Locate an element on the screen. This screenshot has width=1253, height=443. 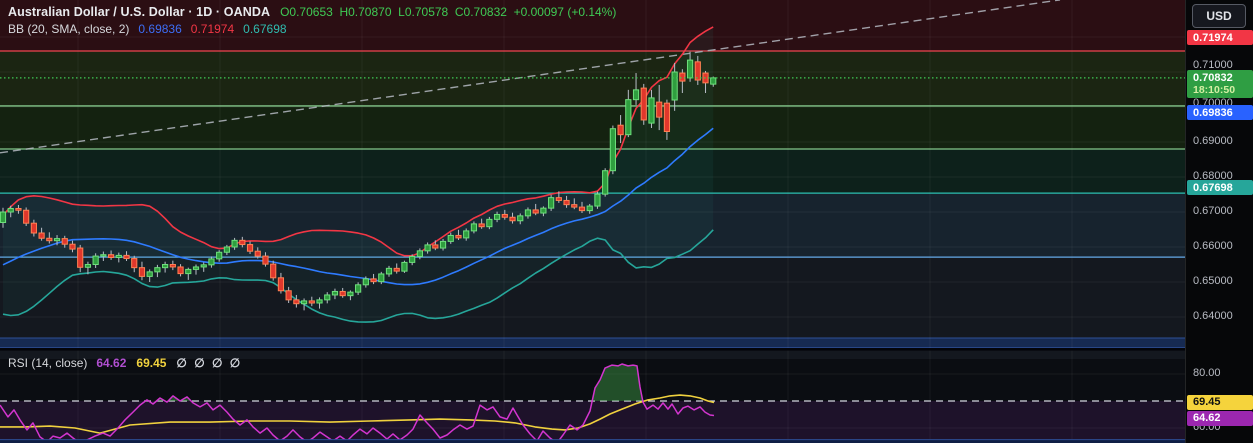
rsi-value-badge: 64.62 is located at coordinates (1220, 418).